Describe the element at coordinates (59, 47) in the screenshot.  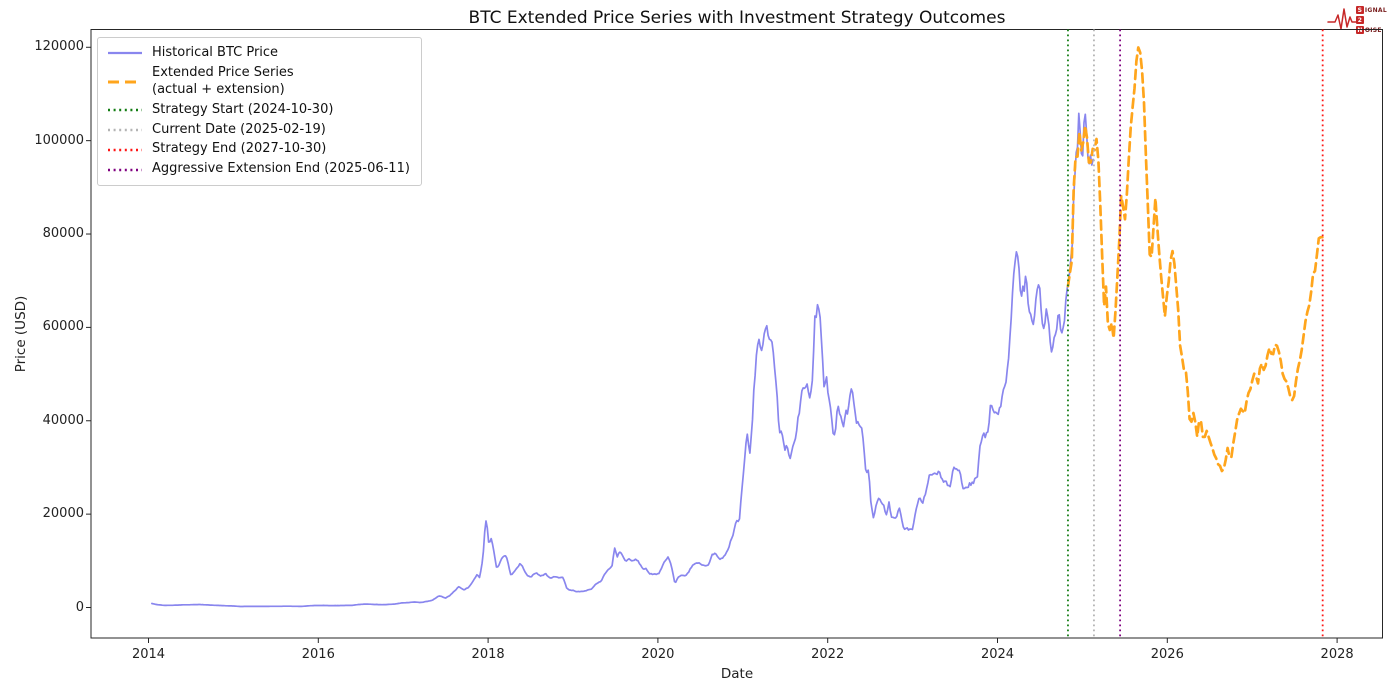
I see `y-tick-label: 120000` at that location.